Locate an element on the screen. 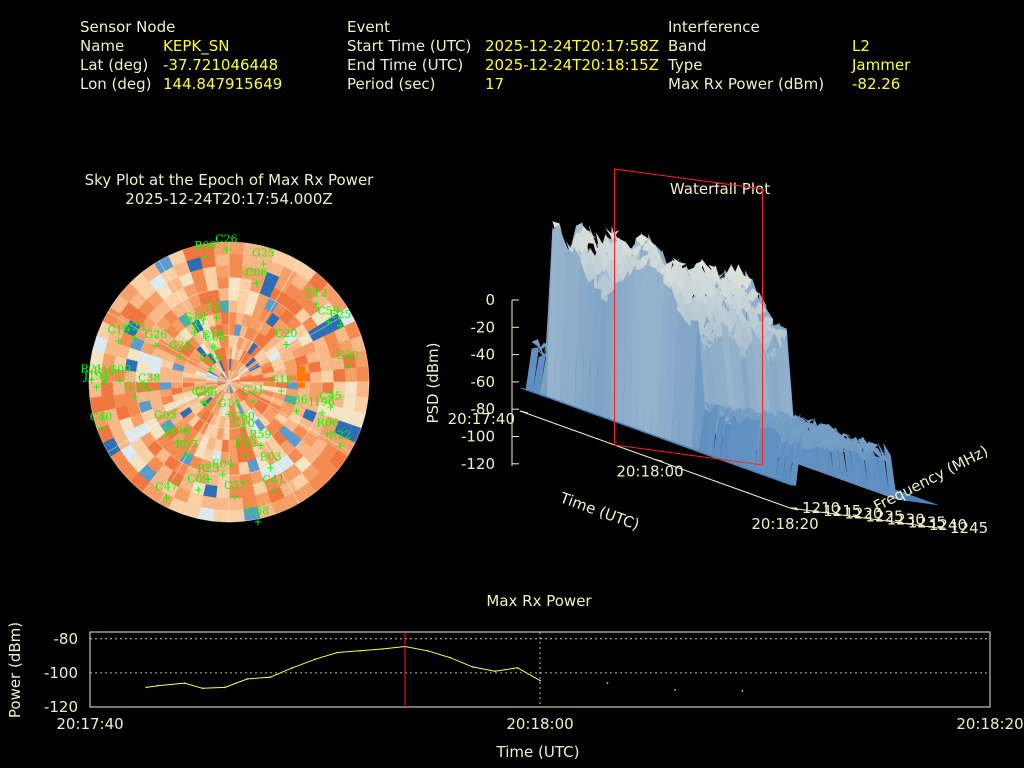 The width and height of the screenshot is (1024, 768). satellite-label: C20 is located at coordinates (286, 333).